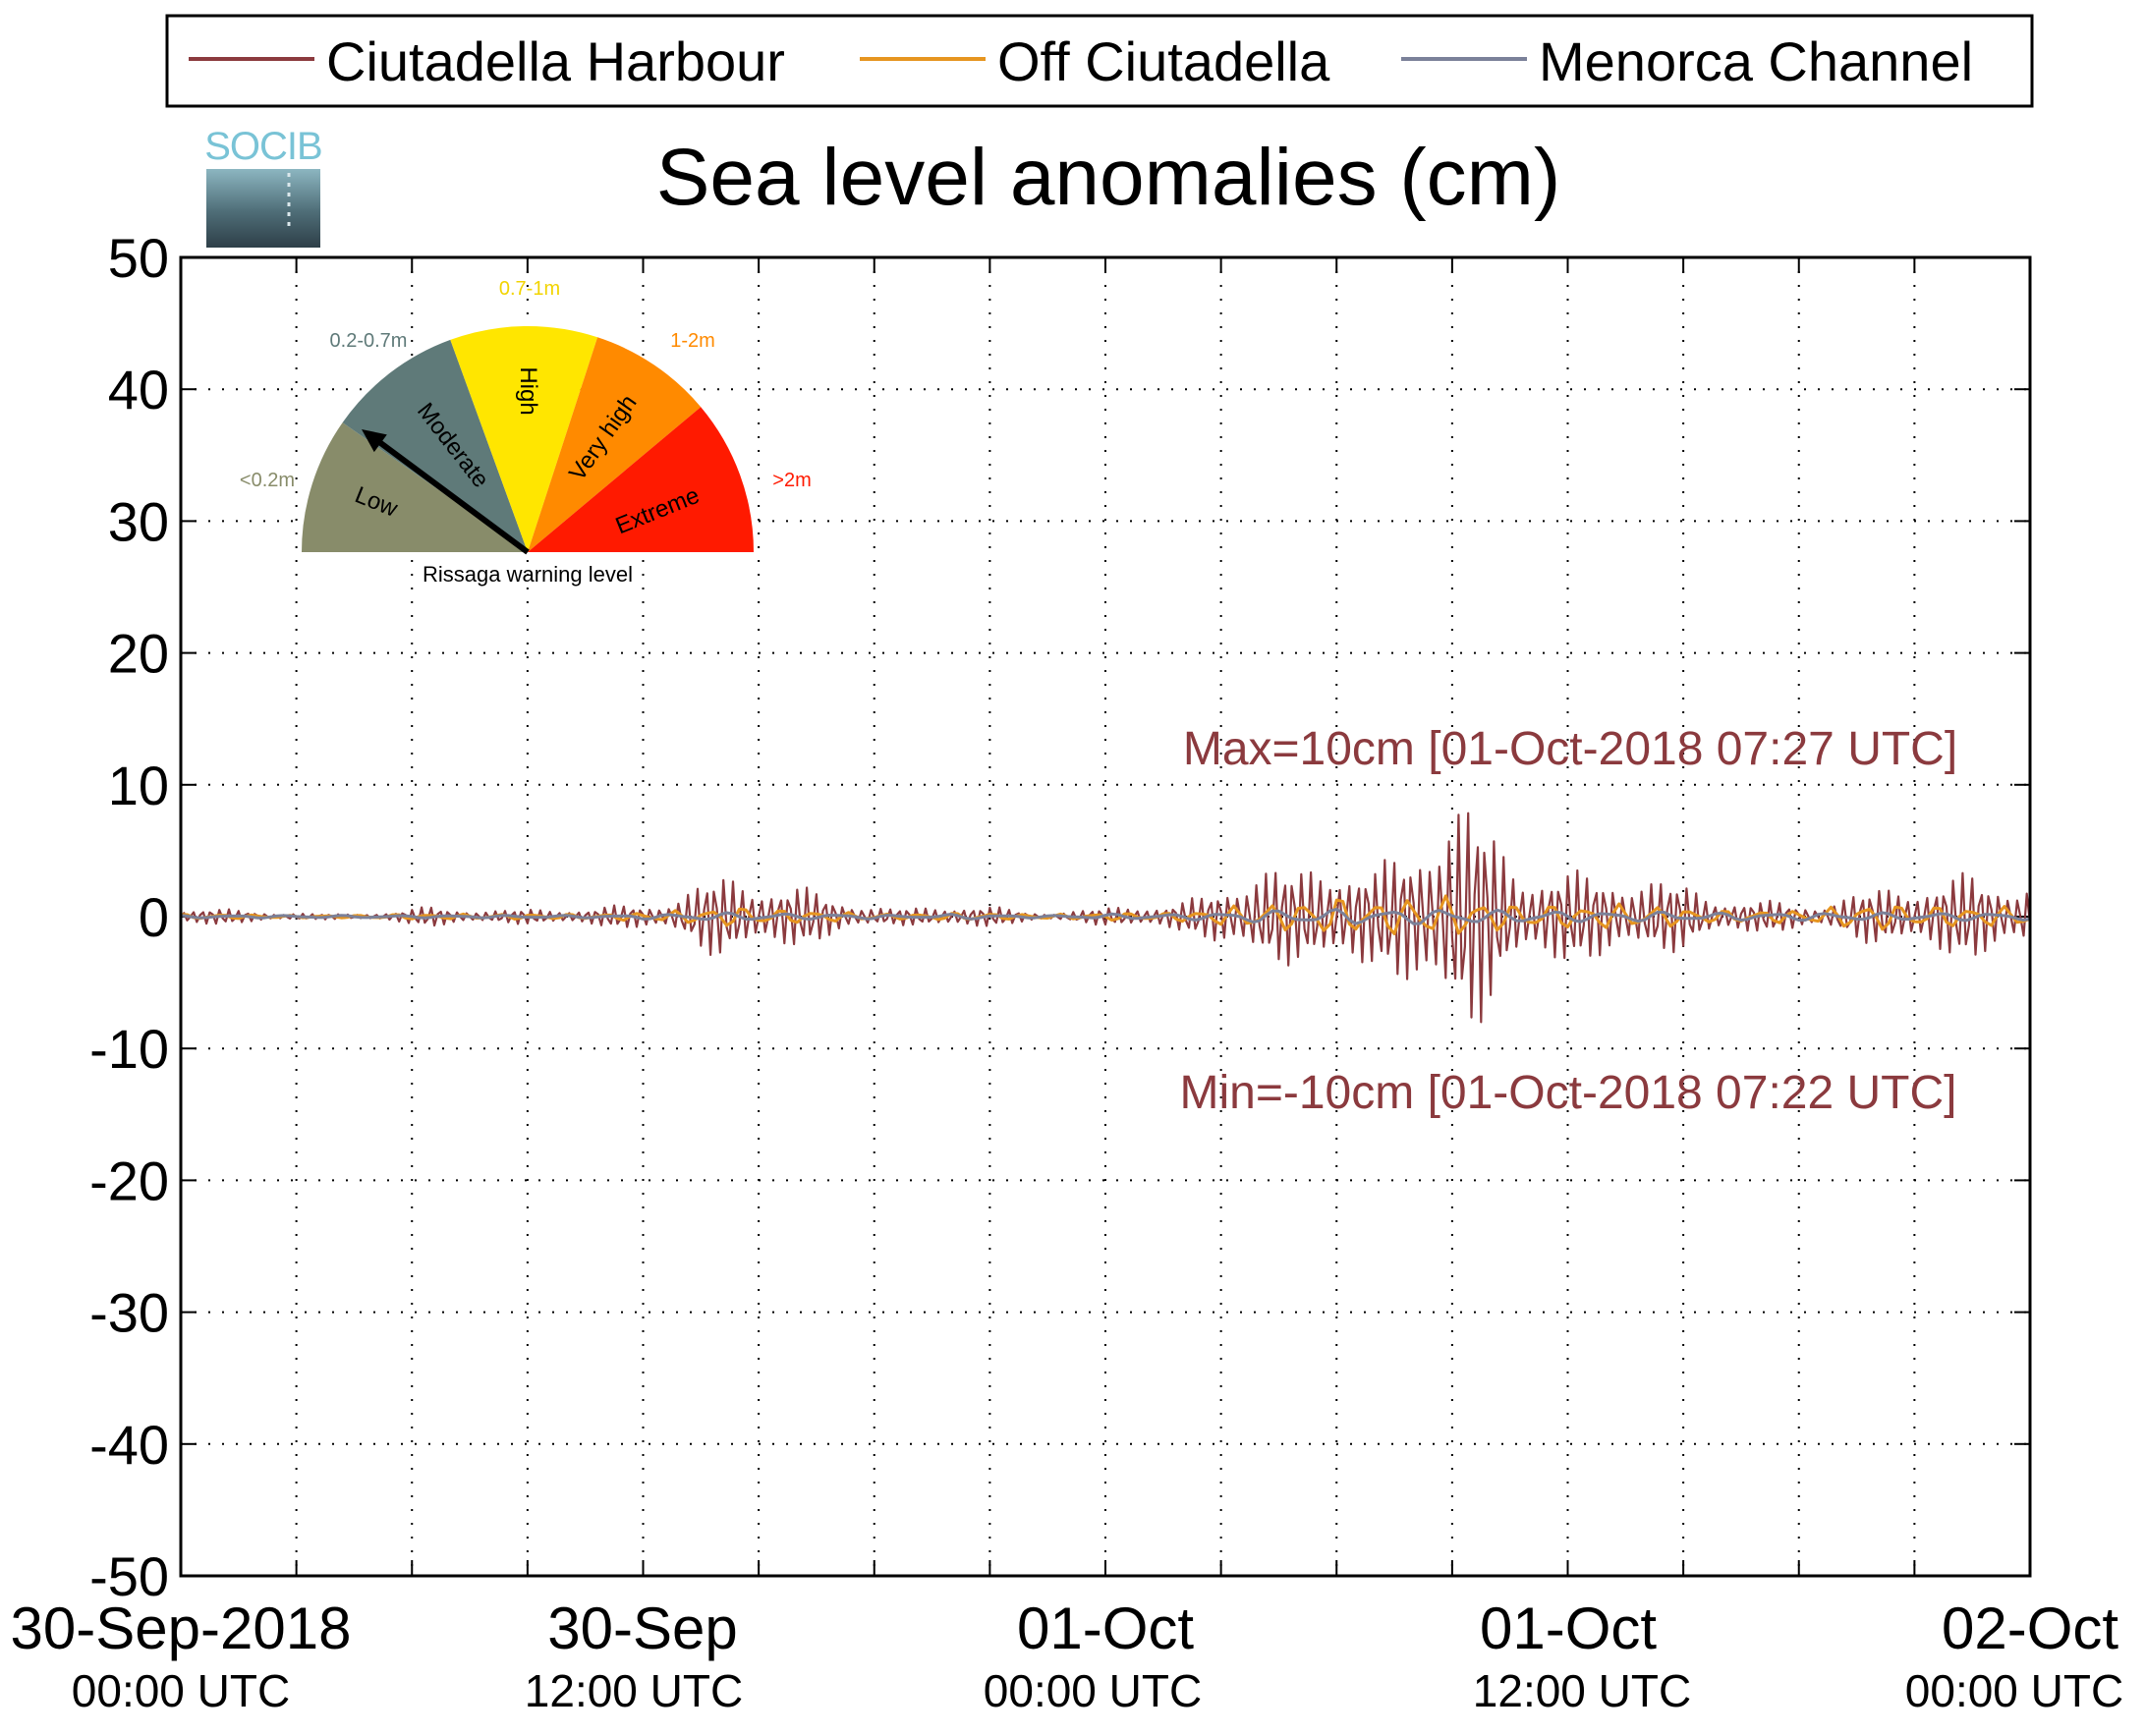 The image size is (2145, 1736). Describe the element at coordinates (129, 917) in the screenshot. I see `y-axis-tick-labels: 50 40 30 20 10 0 -10 -20 -30 -40 -50` at that location.